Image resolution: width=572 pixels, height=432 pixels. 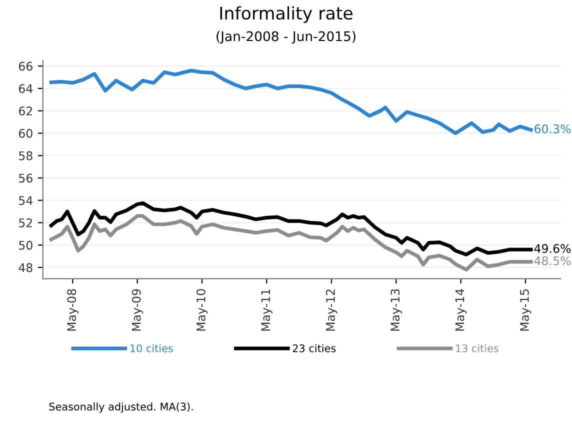 I want to click on text: 23 cities, so click(x=314, y=348).